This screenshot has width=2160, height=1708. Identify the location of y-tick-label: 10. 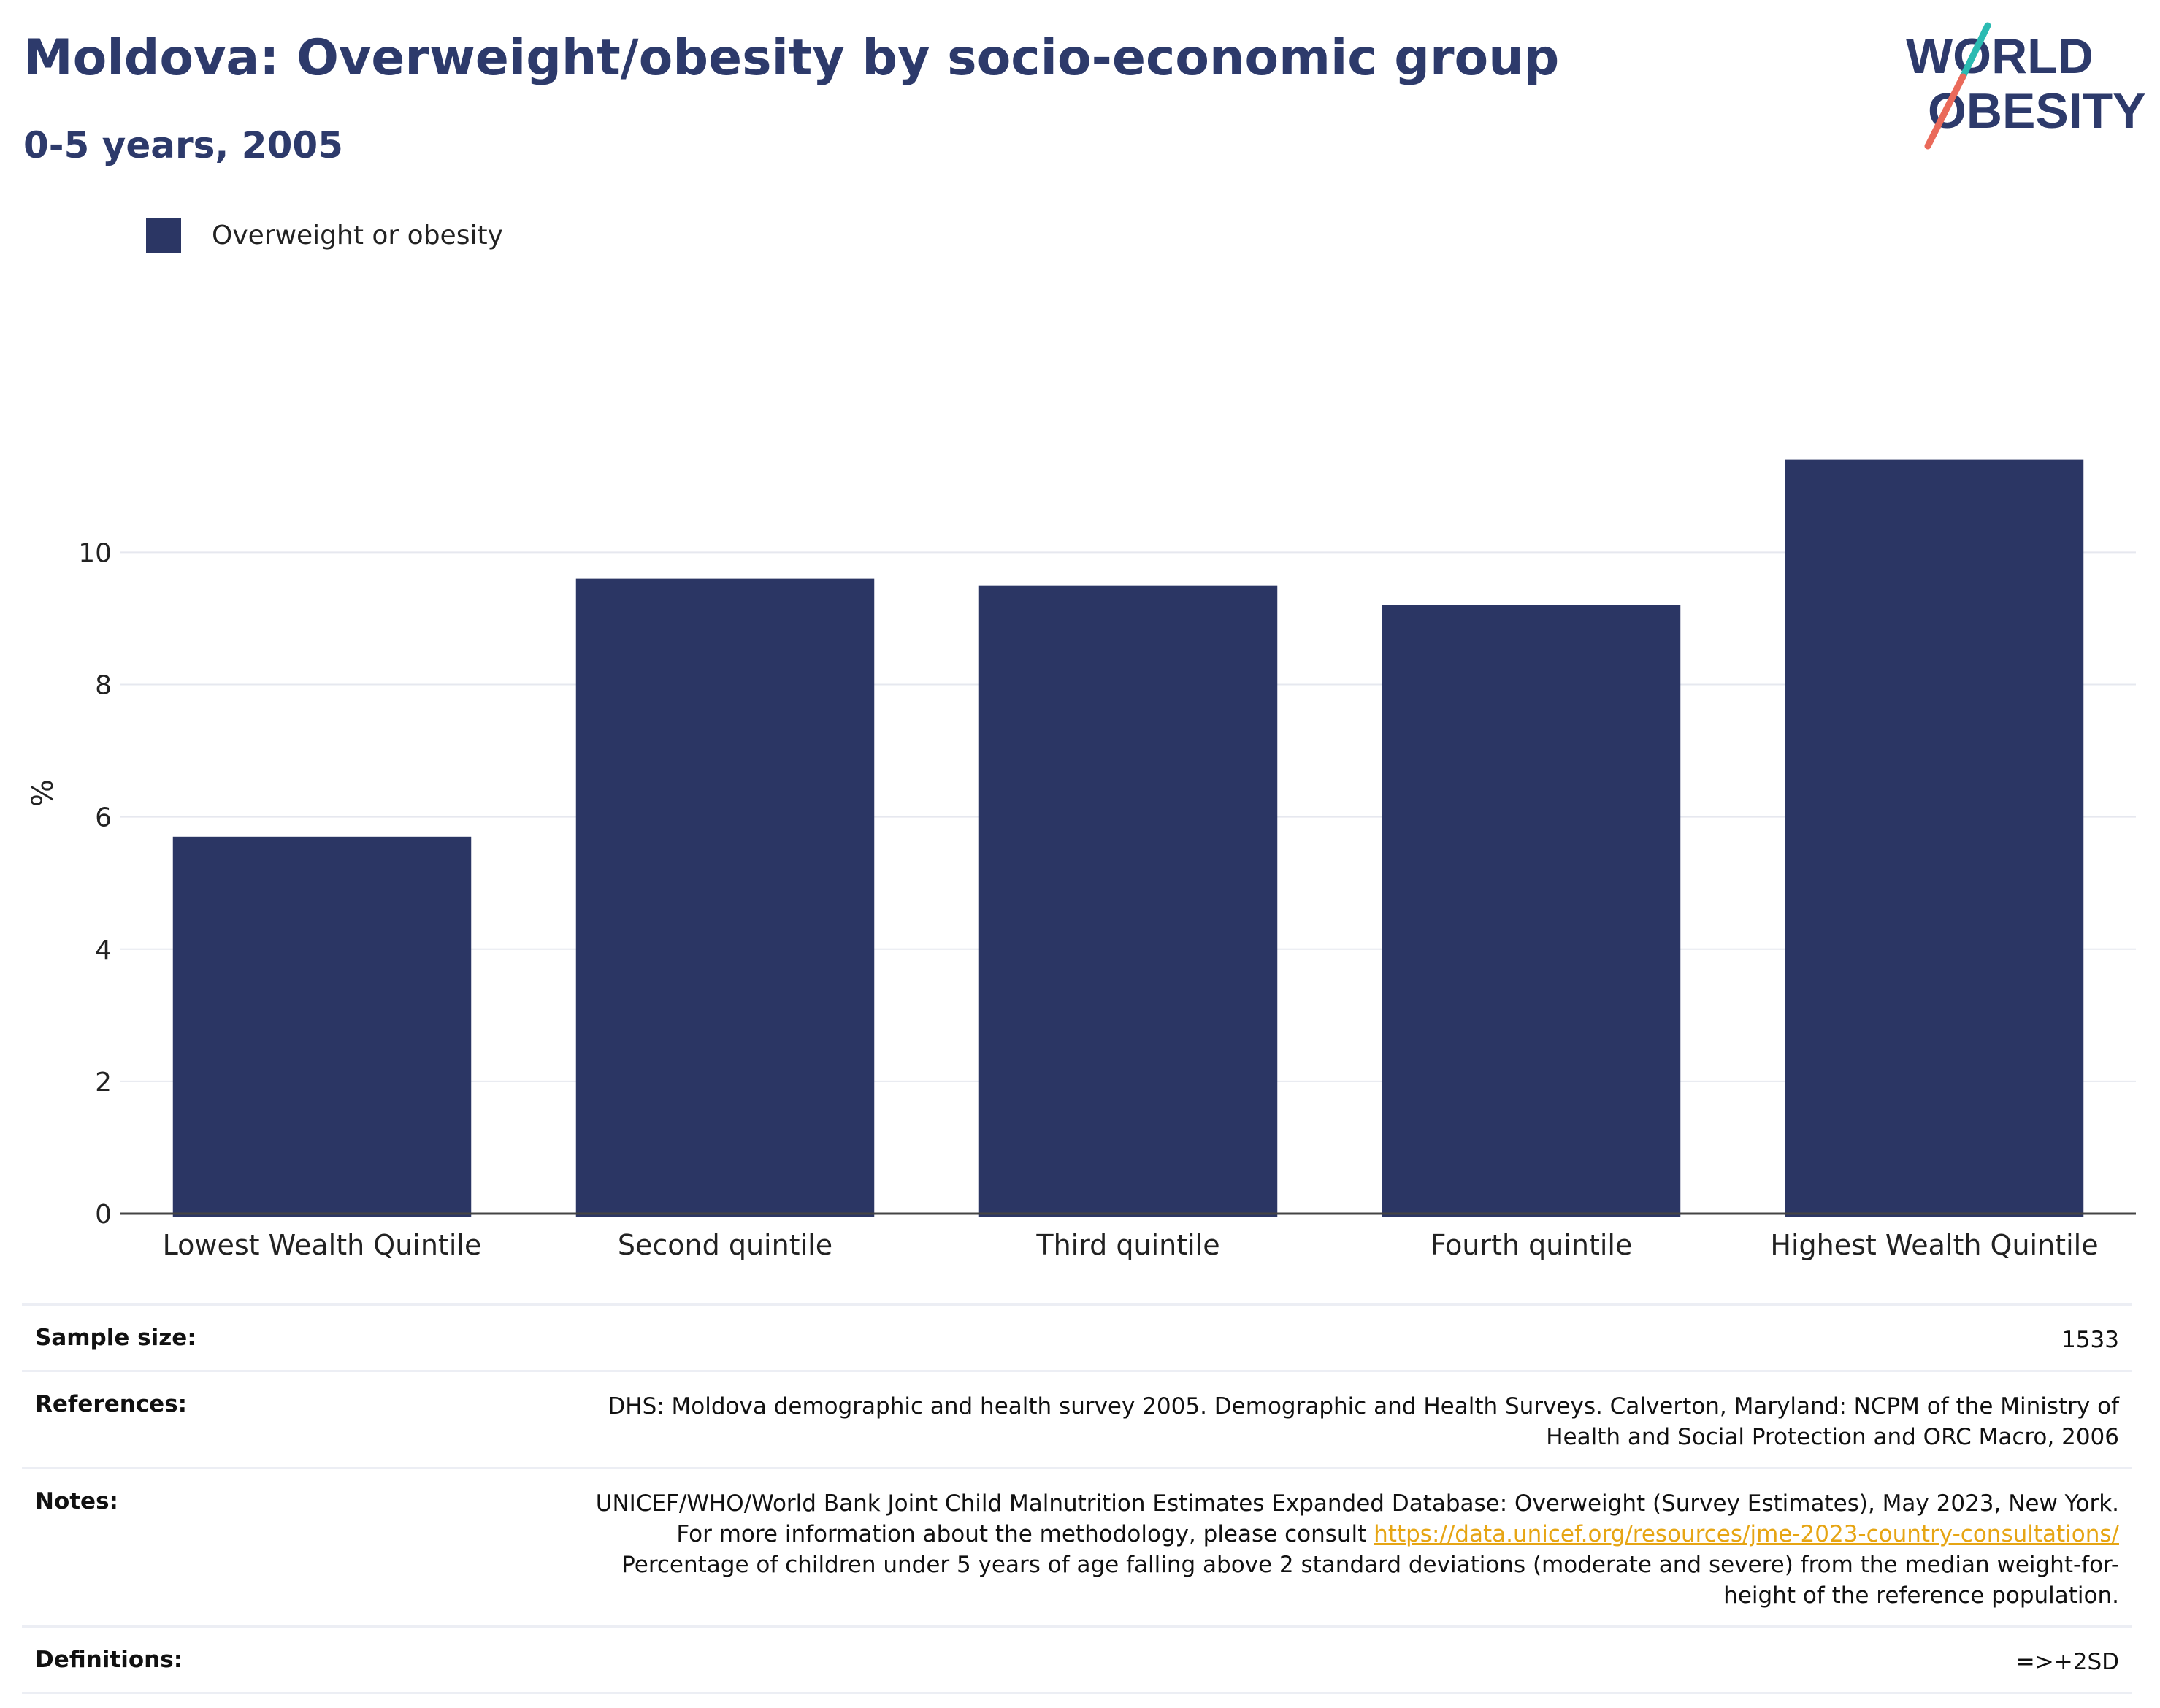
(95, 553).